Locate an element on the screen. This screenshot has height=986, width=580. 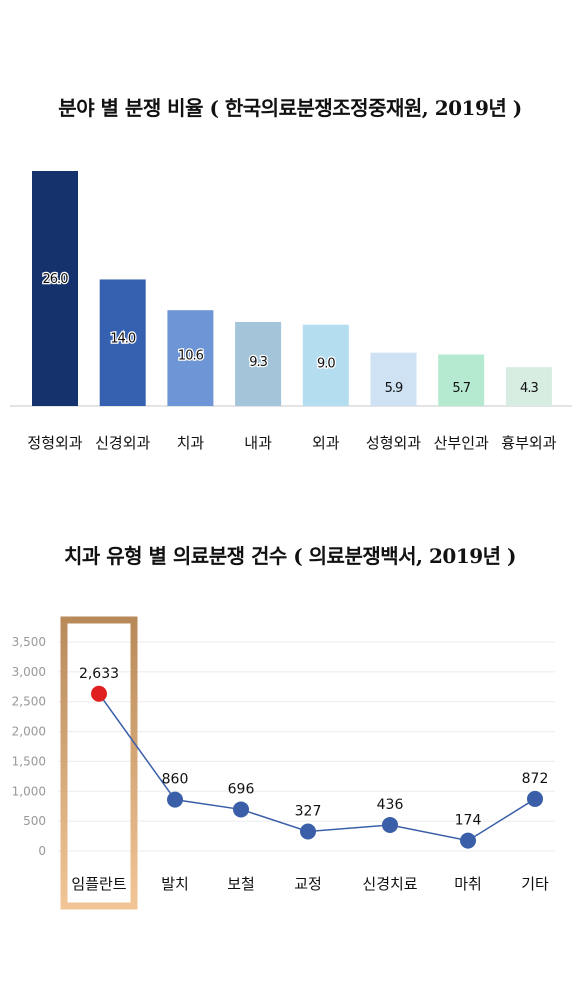
x-tick-label-3: 교정 is located at coordinates (308, 884).